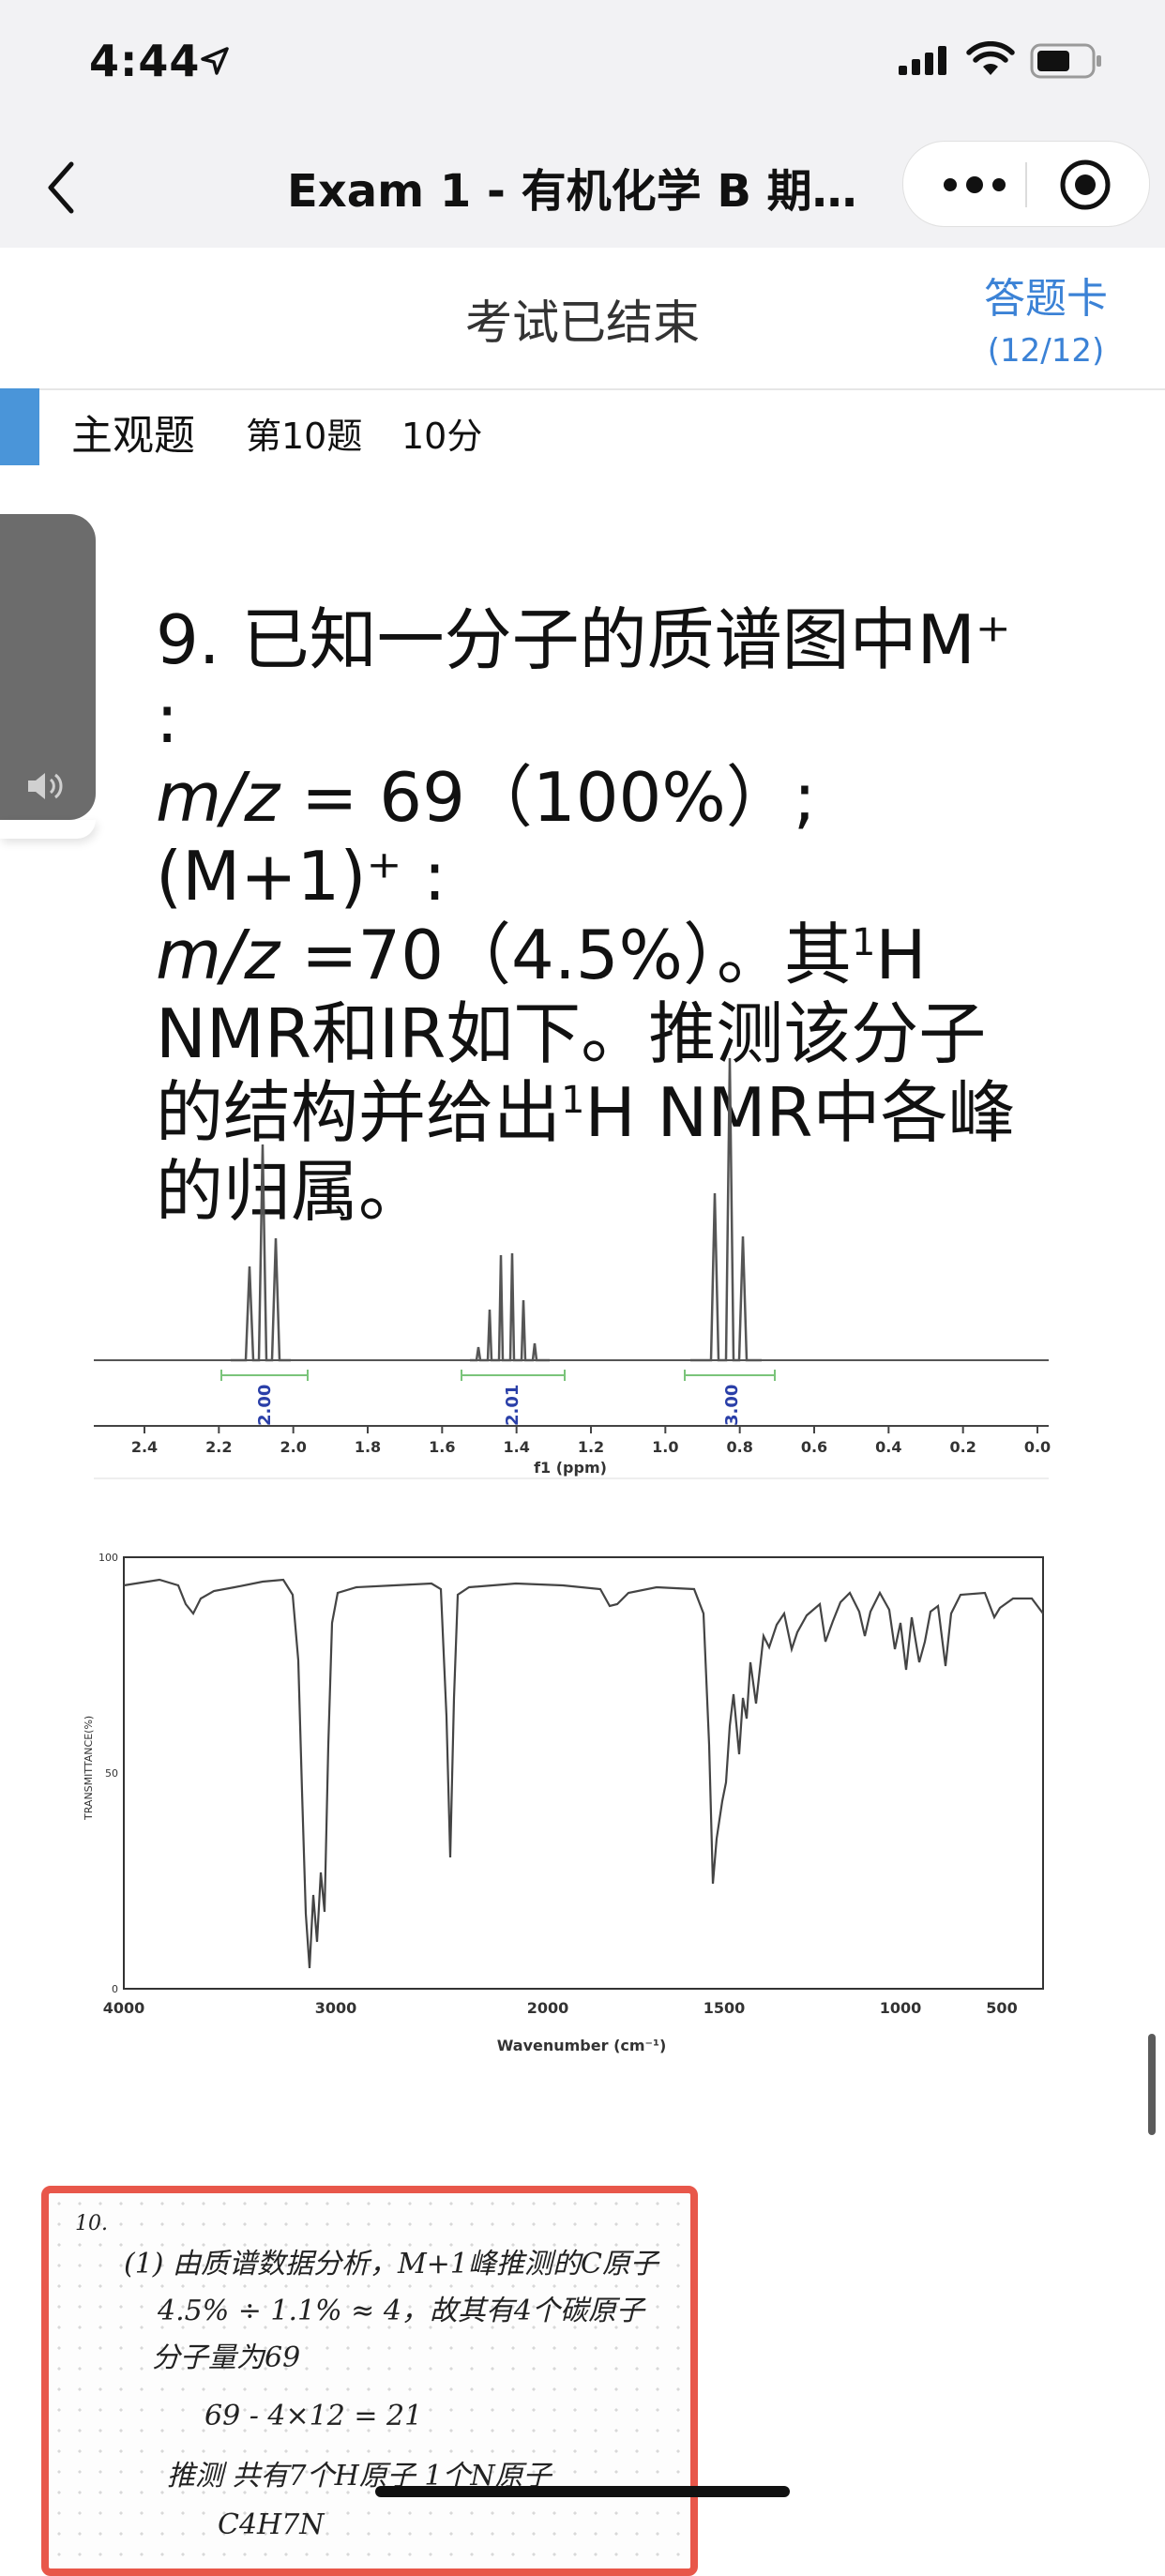 Image resolution: width=1165 pixels, height=2576 pixels. Describe the element at coordinates (304, 436) in the screenshot. I see `question-number: 第10题` at that location.